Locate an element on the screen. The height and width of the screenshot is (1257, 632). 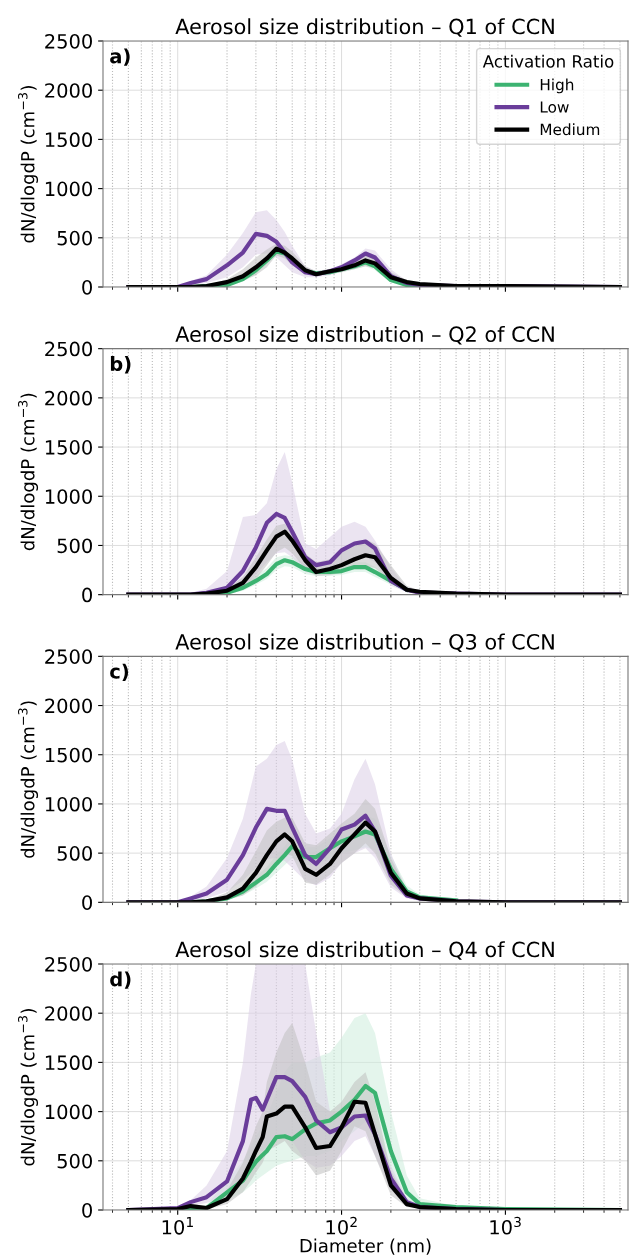
legend-label: Medium is located at coordinates (570, 129).